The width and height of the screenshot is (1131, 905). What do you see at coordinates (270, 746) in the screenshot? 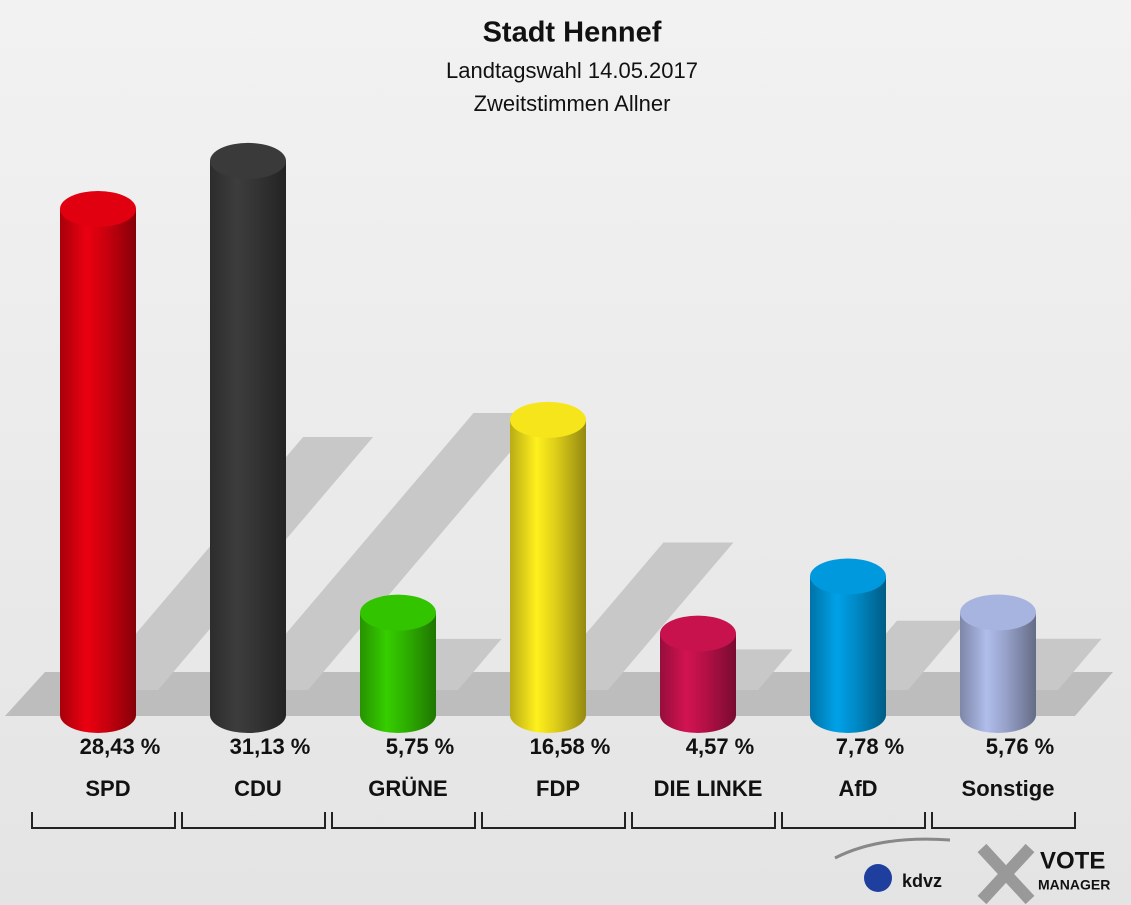
I see `value-label: 31,13 %` at bounding box center [270, 746].